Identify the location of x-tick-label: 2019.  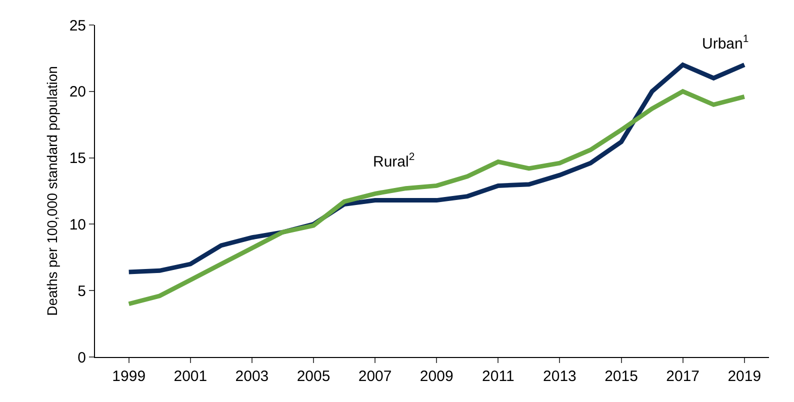
(745, 376).